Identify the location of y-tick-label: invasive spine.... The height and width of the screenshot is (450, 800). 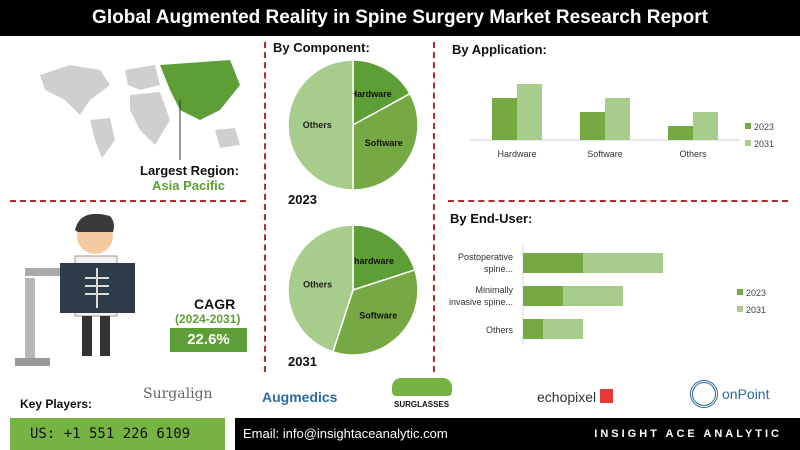
(481, 302).